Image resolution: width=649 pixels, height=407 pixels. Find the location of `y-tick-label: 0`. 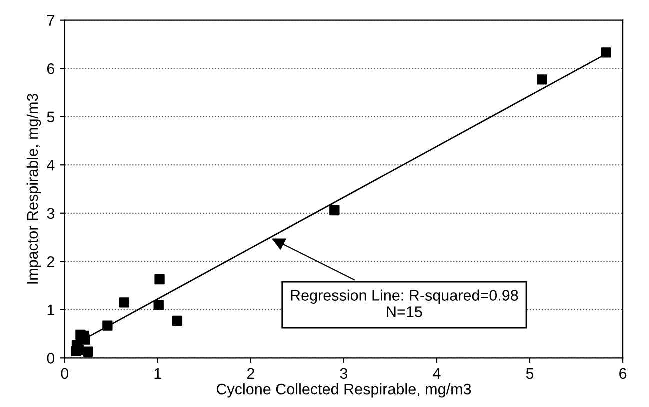

y-tick-label: 0 is located at coordinates (51, 358).